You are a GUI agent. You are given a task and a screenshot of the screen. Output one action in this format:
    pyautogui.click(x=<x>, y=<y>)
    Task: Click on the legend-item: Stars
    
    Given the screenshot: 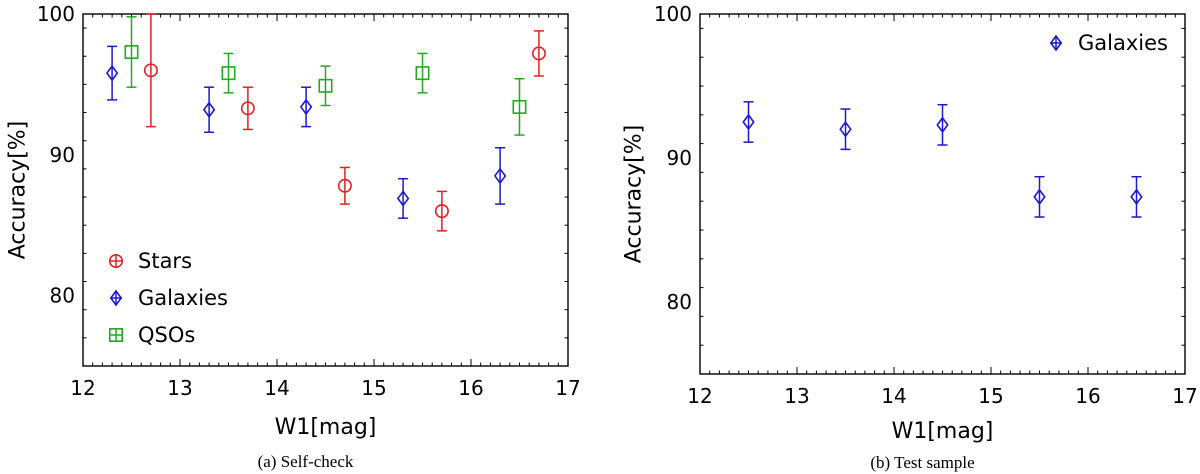 What is the action you would take?
    pyautogui.click(x=150, y=261)
    